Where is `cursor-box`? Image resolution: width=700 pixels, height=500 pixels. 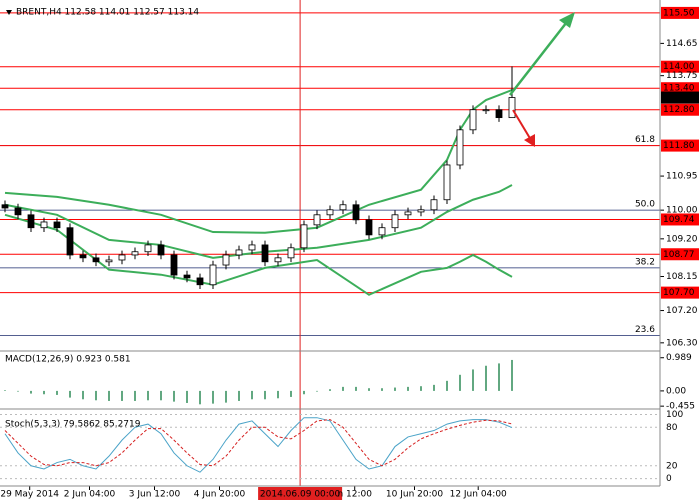 cursor-box is located at coordinates (300, 493).